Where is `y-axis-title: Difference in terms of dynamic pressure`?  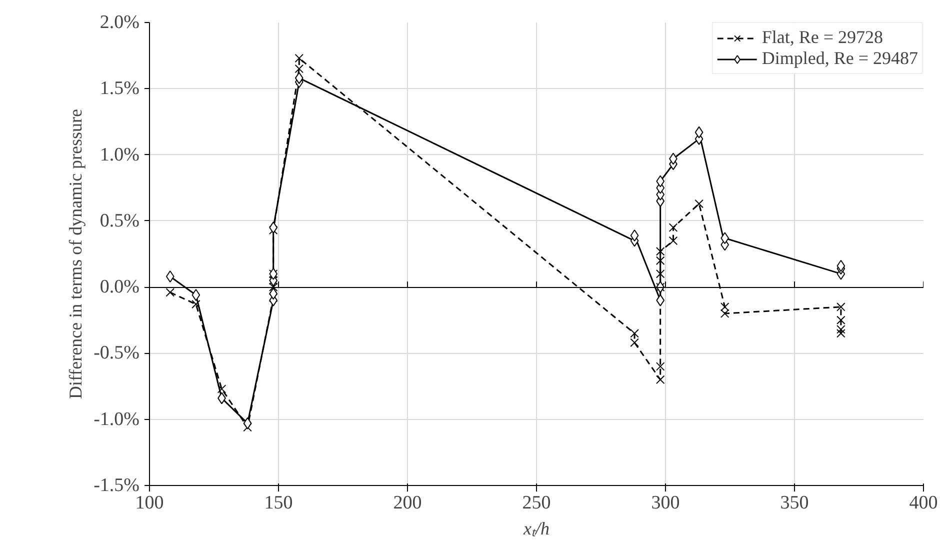
y-axis-title: Difference in terms of dynamic pressure is located at coordinates (76, 254).